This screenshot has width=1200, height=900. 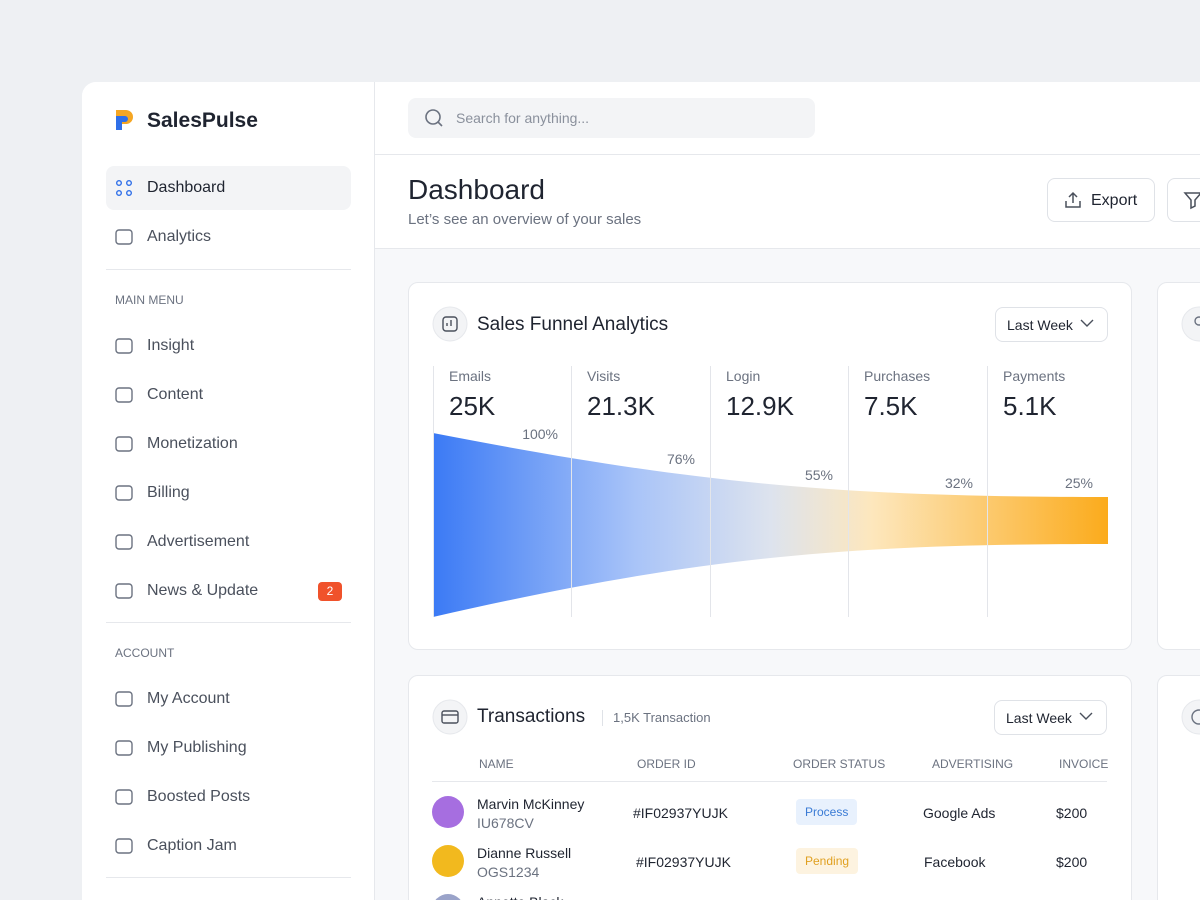 What do you see at coordinates (450, 717) in the screenshot?
I see `card-icon` at bounding box center [450, 717].